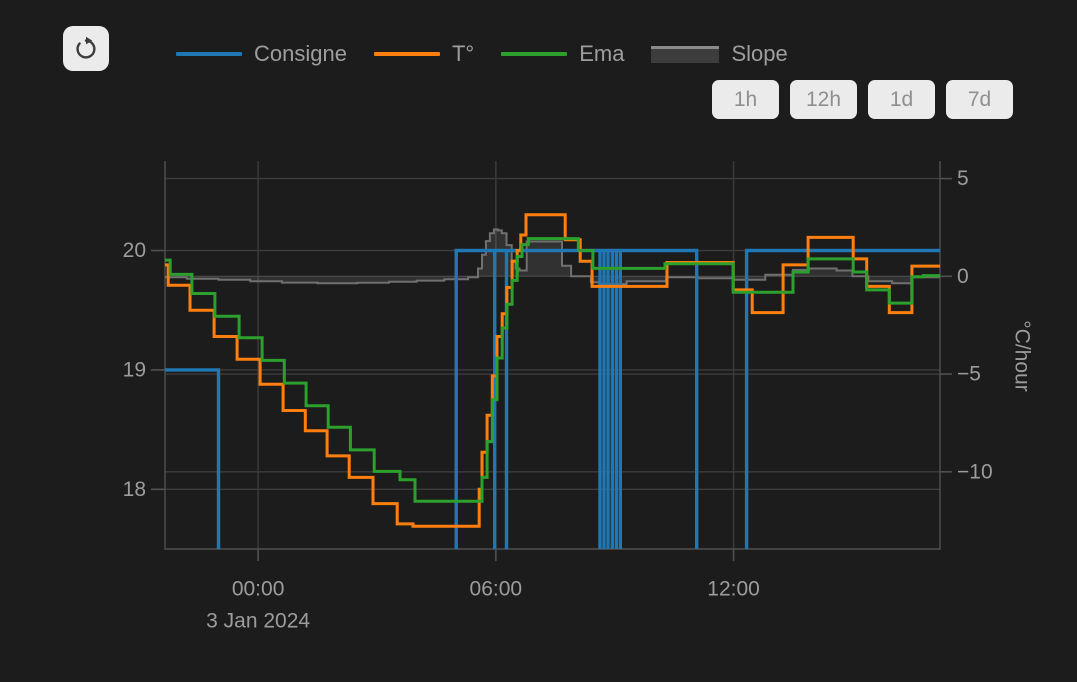 The height and width of the screenshot is (682, 1077). What do you see at coordinates (685, 54) in the screenshot?
I see `slope-area-swatch` at bounding box center [685, 54].